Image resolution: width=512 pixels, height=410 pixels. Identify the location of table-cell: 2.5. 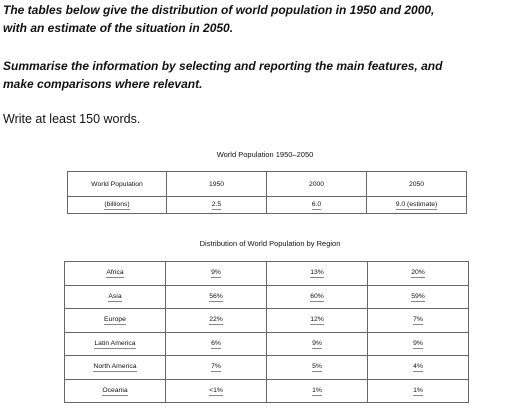
(216, 205).